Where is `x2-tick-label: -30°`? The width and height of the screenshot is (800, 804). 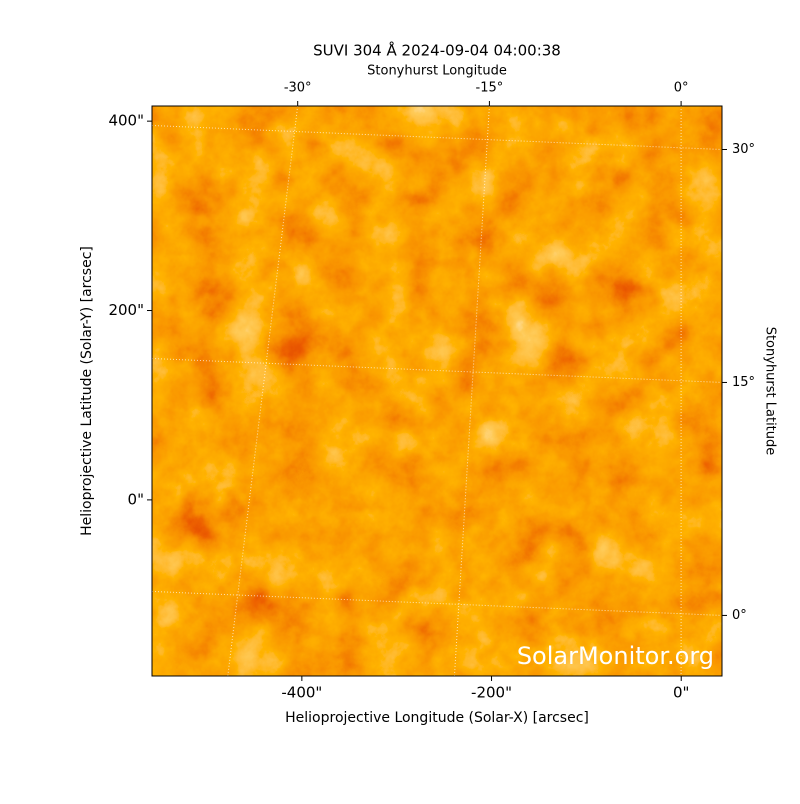
x2-tick-label: -30° is located at coordinates (298, 88).